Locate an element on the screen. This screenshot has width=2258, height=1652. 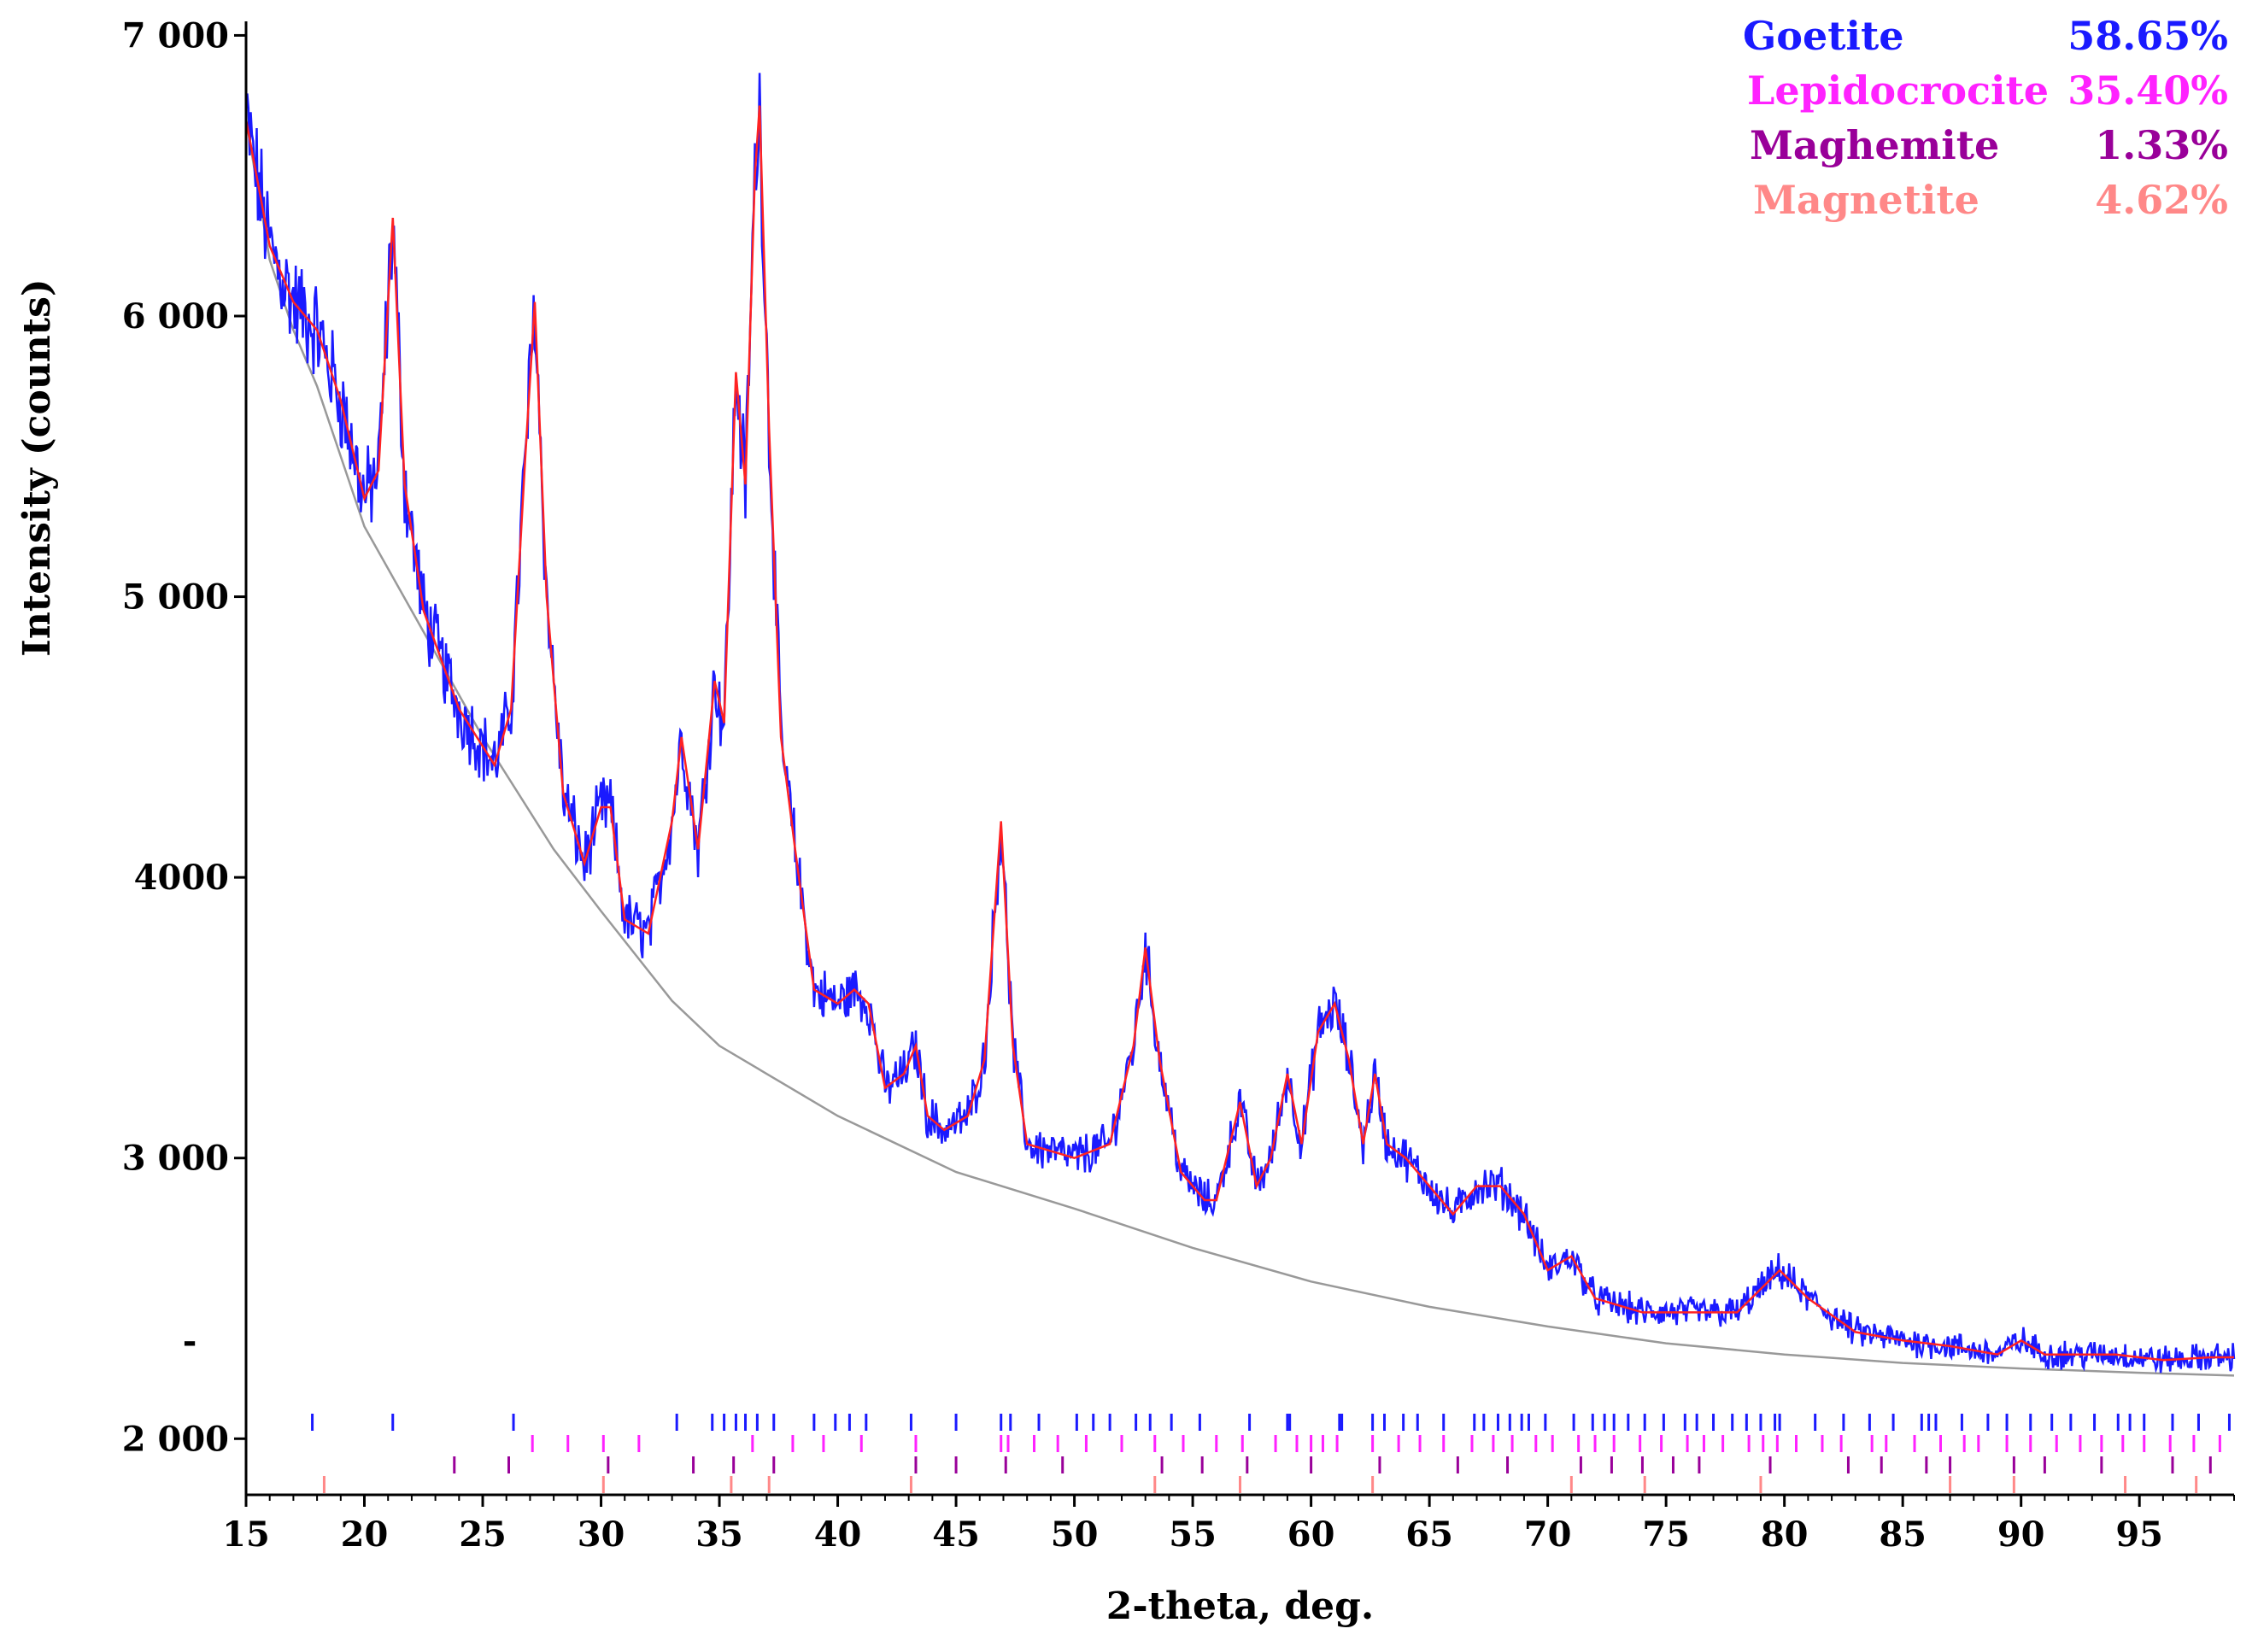
x-axis-title: 2-theta, deg. is located at coordinates (1240, 1606).